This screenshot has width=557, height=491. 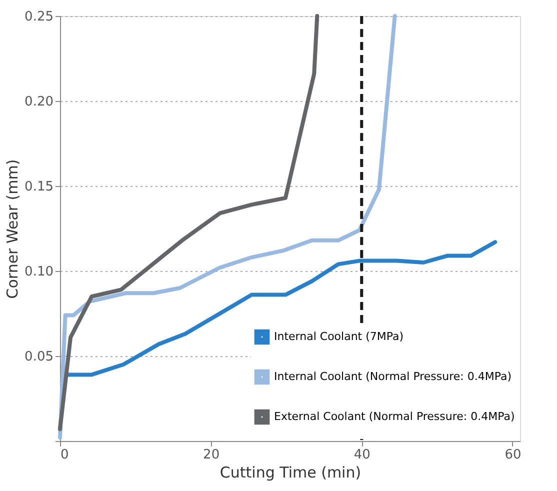 I want to click on y-axis-title: Corner Wear (mm), so click(x=13, y=229).